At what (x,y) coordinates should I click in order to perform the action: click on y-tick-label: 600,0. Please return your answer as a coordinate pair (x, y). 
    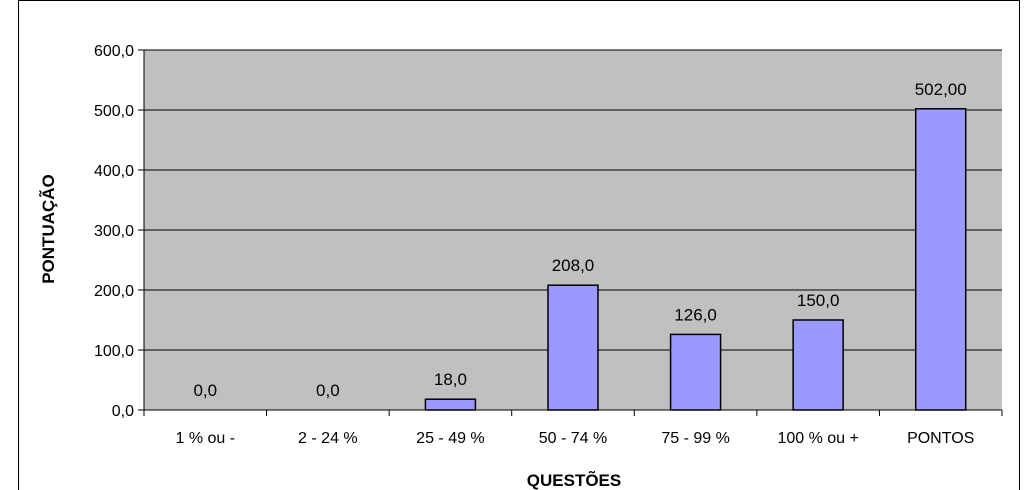
    Looking at the image, I should click on (114, 51).